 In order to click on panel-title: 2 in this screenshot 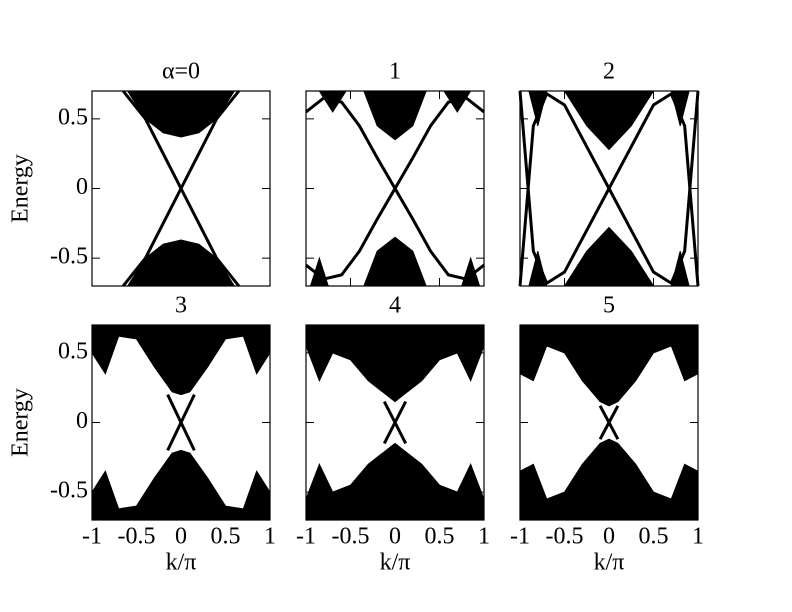, I will do `click(609, 72)`.